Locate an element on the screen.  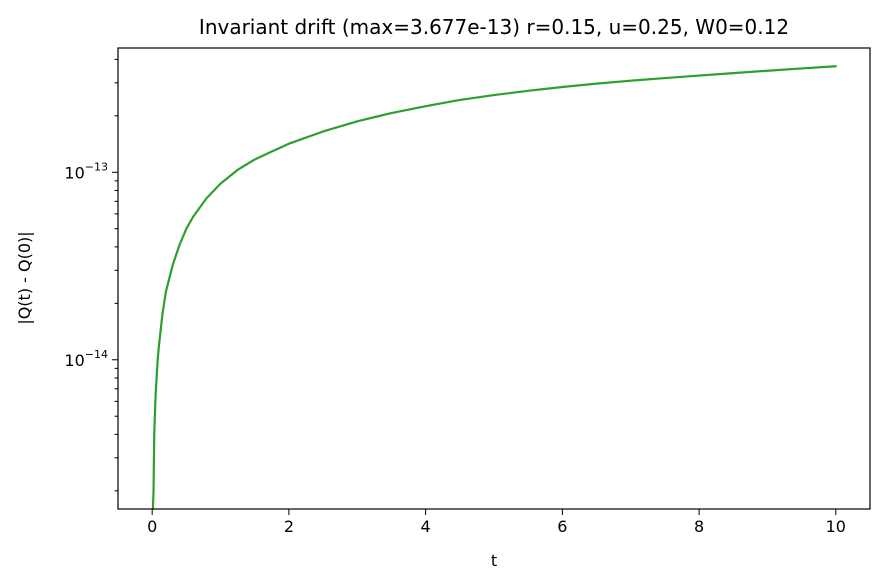
y-tick-label: 10−13 is located at coordinates (86, 171).